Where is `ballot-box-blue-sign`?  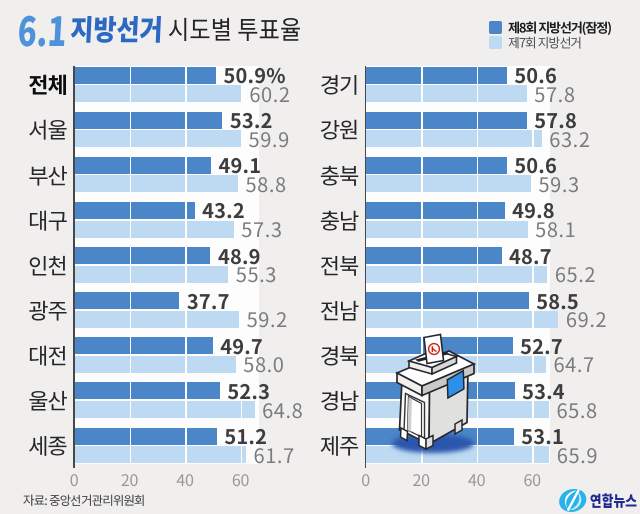 ballot-box-blue-sign is located at coordinates (455, 384).